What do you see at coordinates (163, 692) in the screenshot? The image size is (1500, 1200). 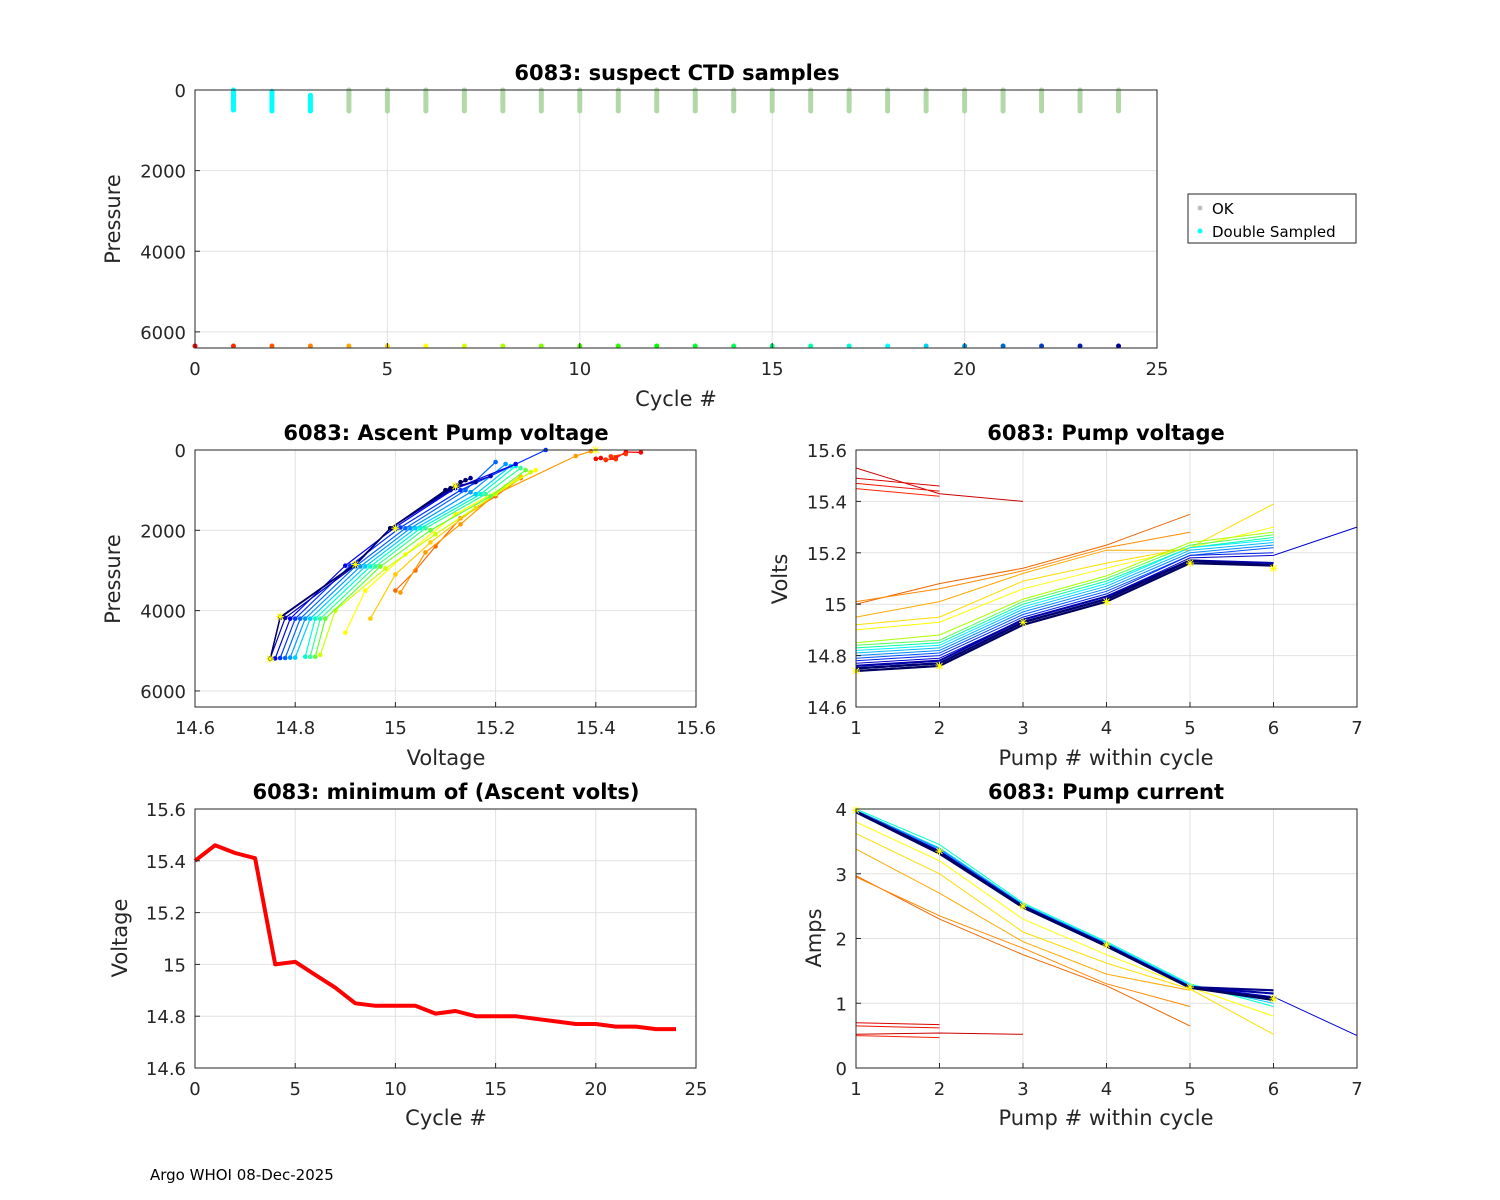 I see `y-tick-label: 6000` at bounding box center [163, 692].